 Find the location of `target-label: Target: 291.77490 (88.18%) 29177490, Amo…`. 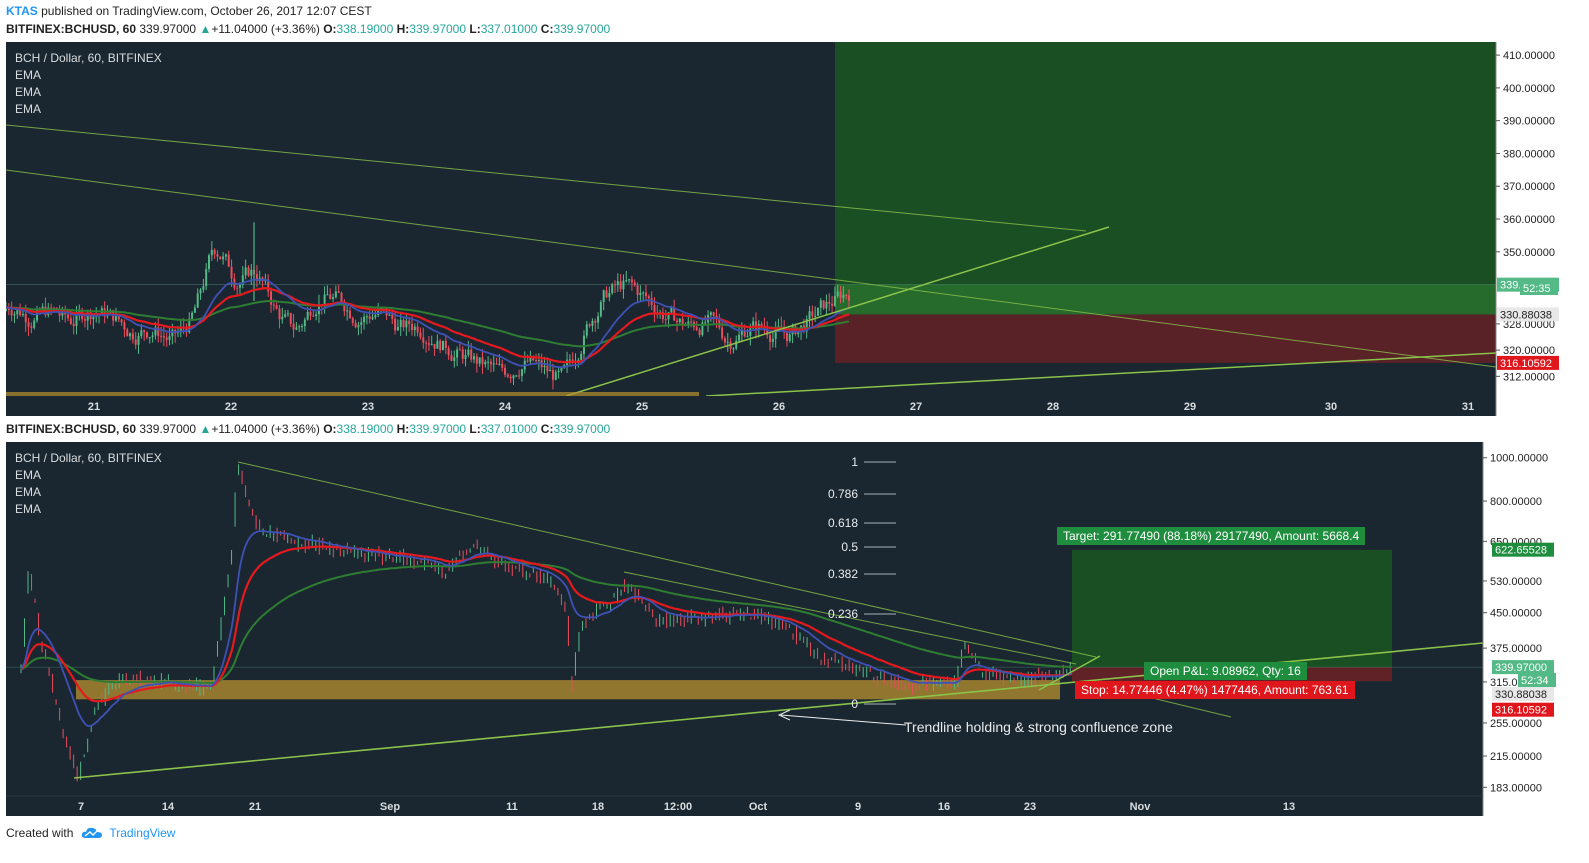

target-label: Target: 291.77490 (88.18%) 29177490, Amo… is located at coordinates (1211, 536).